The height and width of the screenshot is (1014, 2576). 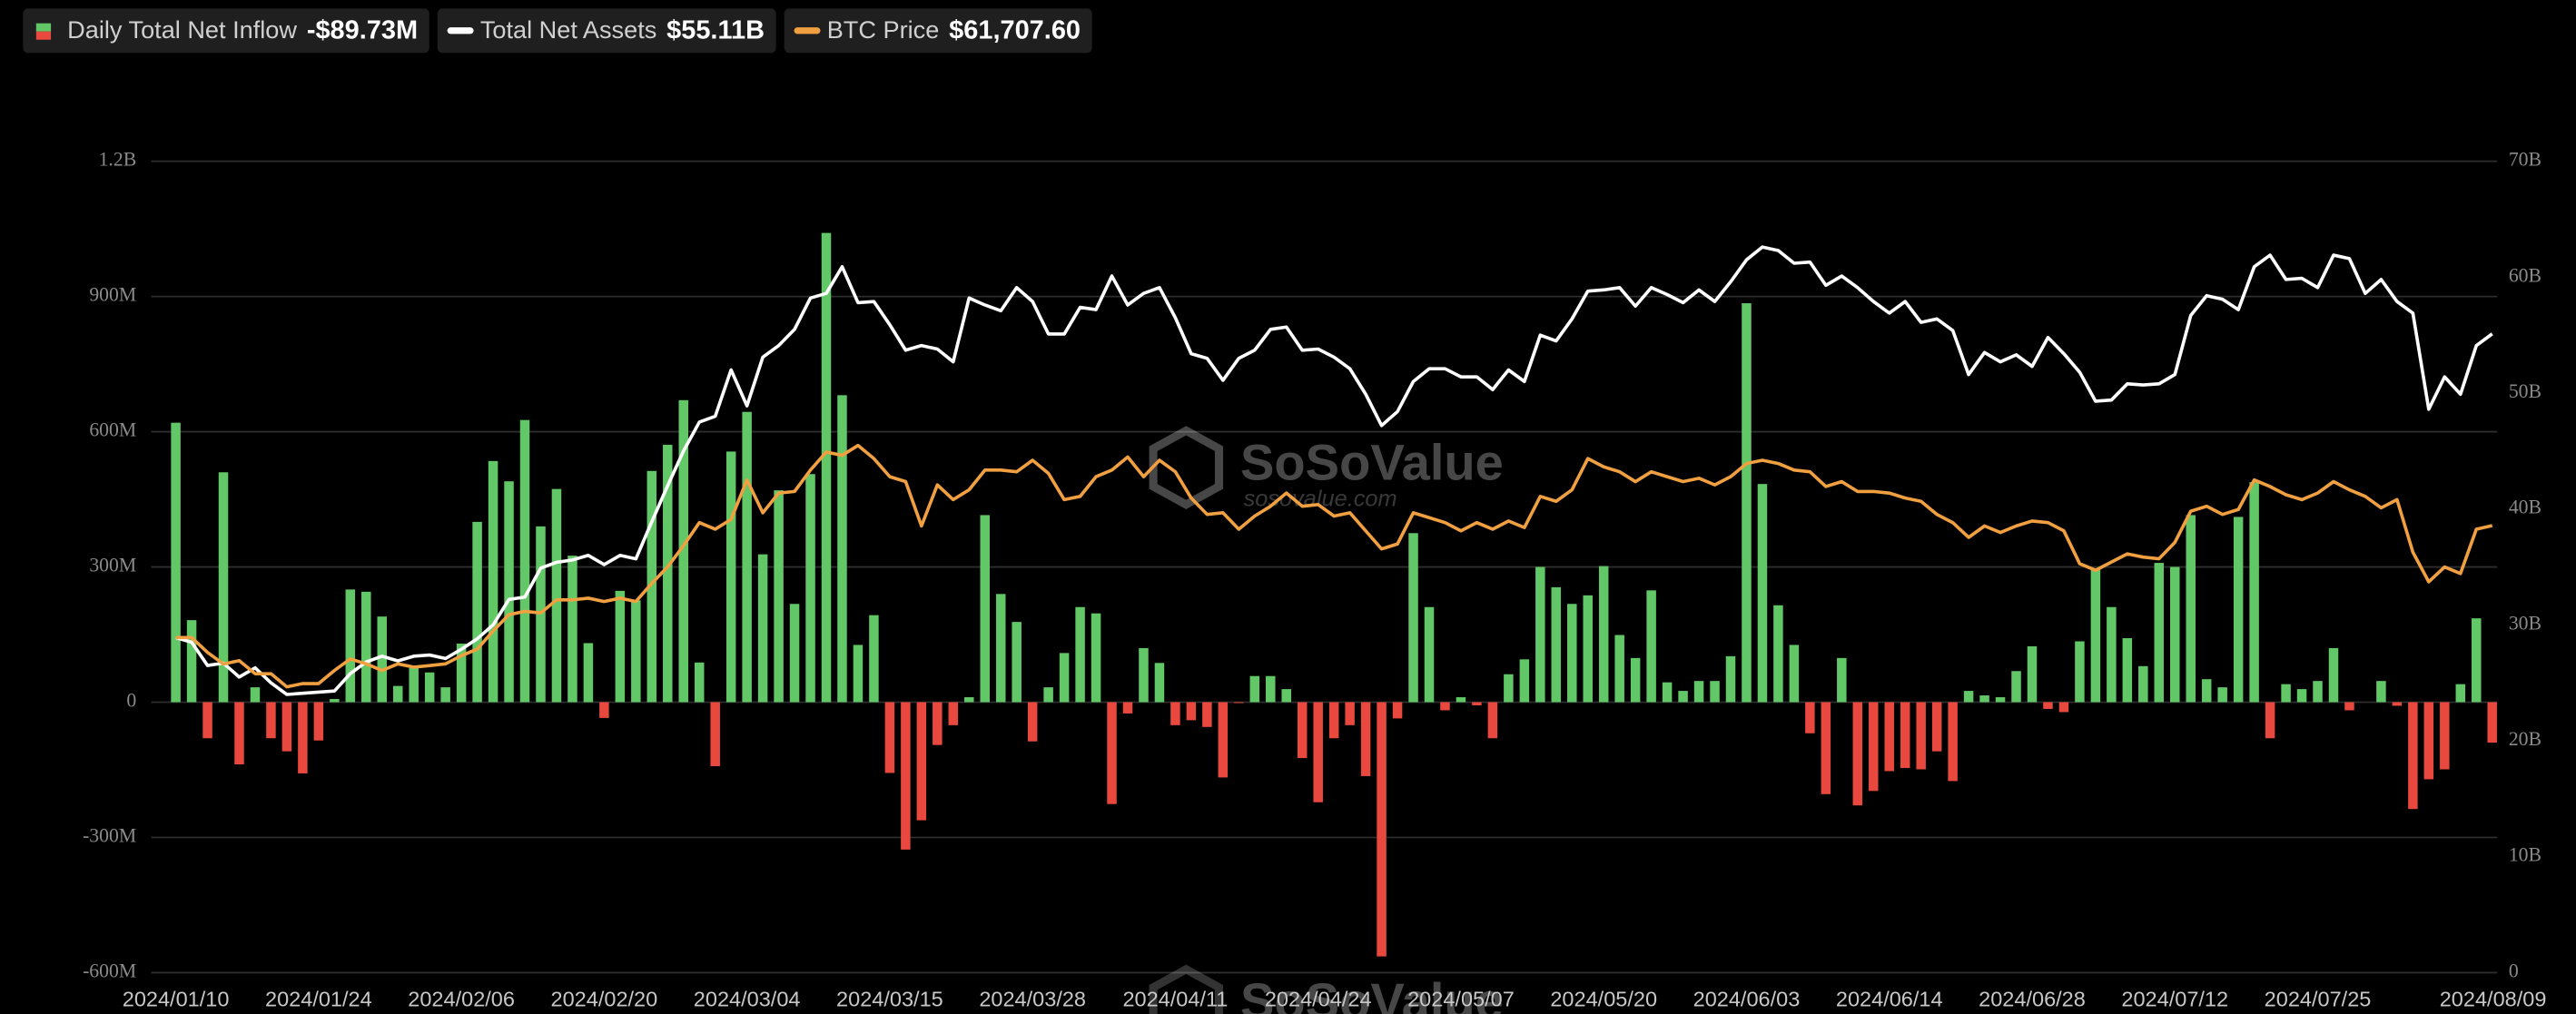 What do you see at coordinates (112, 295) in the screenshot?
I see `y-tick-label: 900M` at bounding box center [112, 295].